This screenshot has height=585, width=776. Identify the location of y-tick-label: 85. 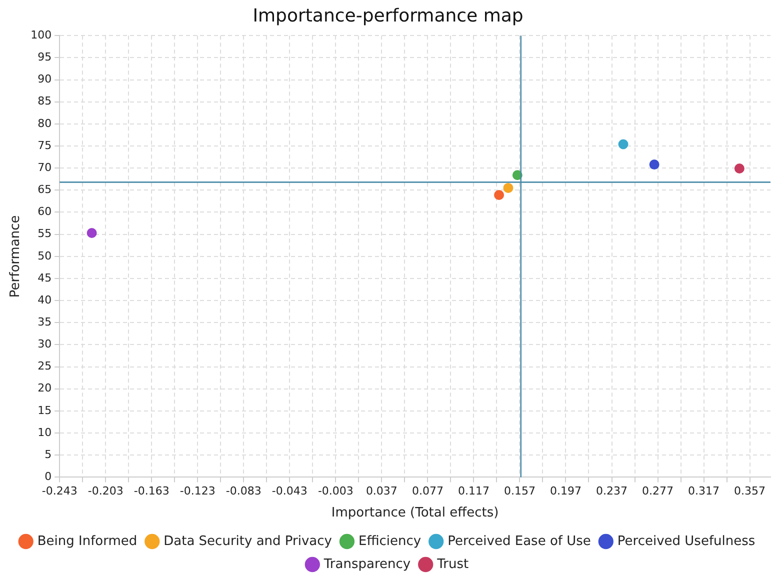
(45, 101).